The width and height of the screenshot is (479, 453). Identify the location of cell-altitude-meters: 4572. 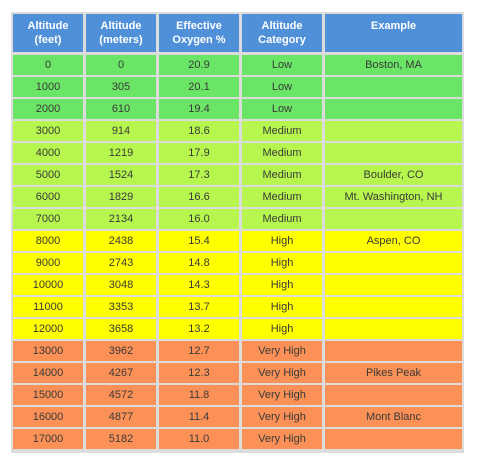
(121, 395).